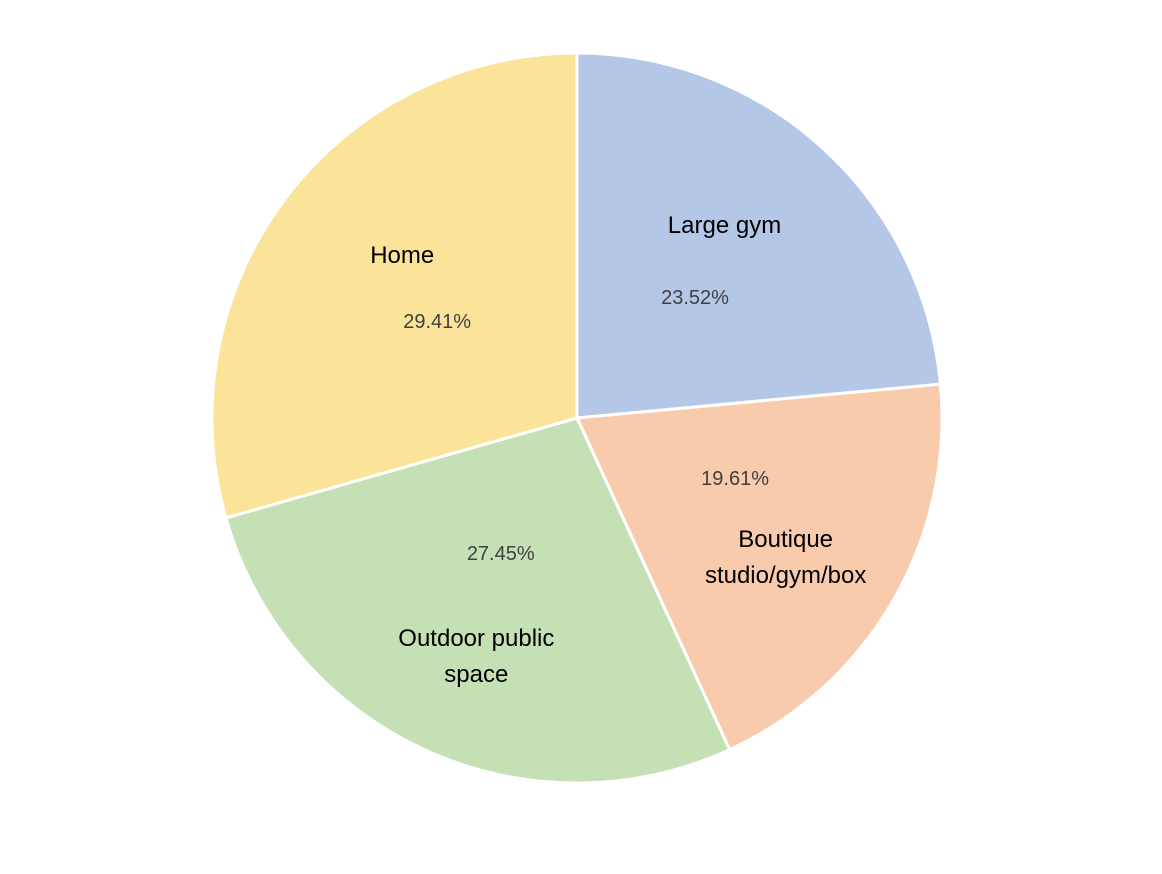 Image resolution: width=1162 pixels, height=874 pixels. Describe the element at coordinates (735, 479) in the screenshot. I see `value-label: 19.61%` at that location.